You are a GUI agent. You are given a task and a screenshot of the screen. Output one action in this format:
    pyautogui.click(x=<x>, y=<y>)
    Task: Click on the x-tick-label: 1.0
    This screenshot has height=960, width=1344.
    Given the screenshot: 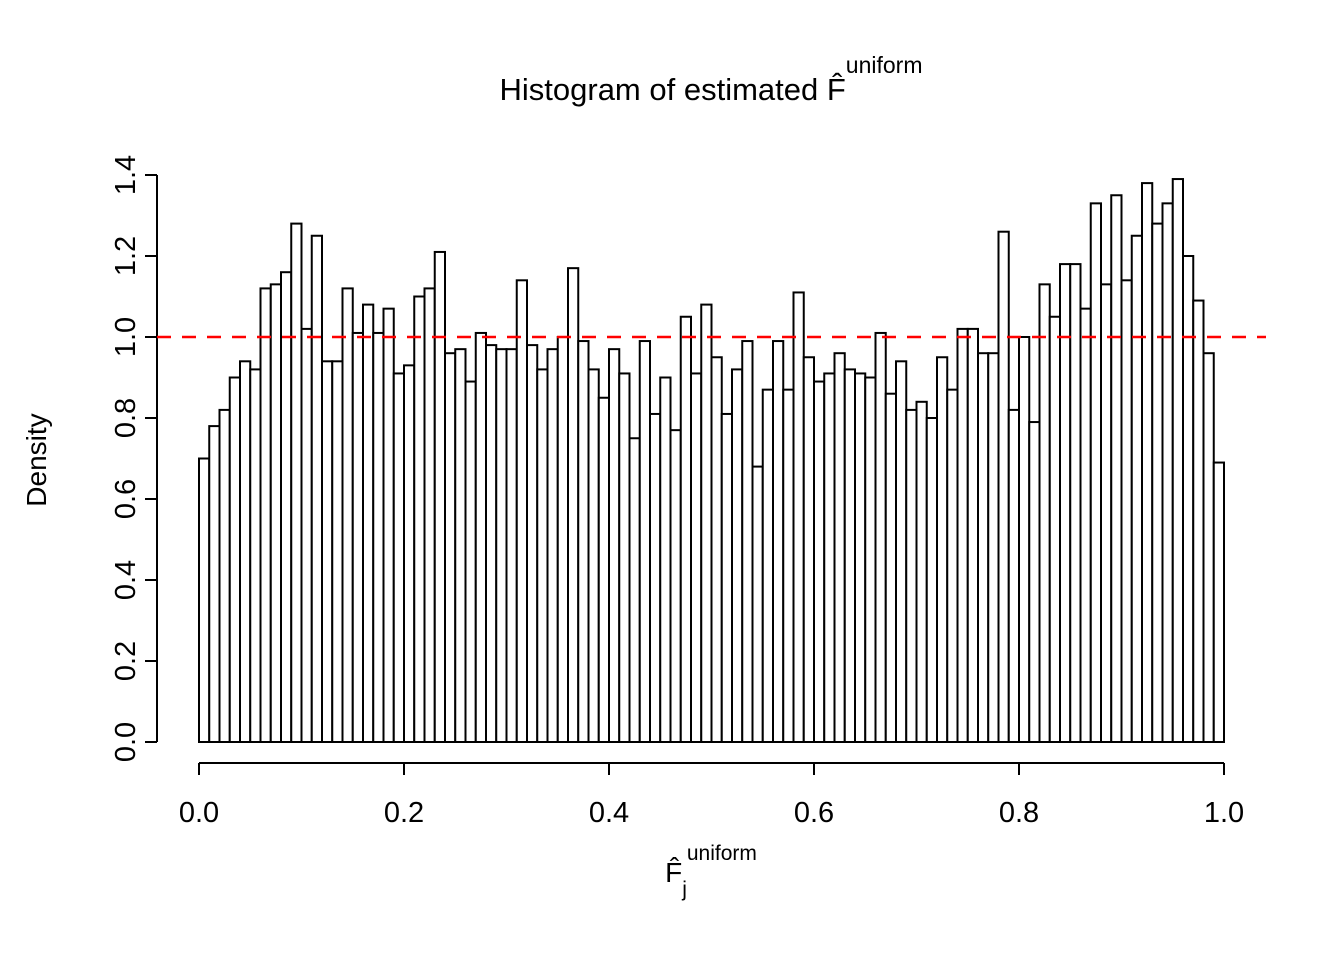 What is the action you would take?
    pyautogui.click(x=1224, y=813)
    